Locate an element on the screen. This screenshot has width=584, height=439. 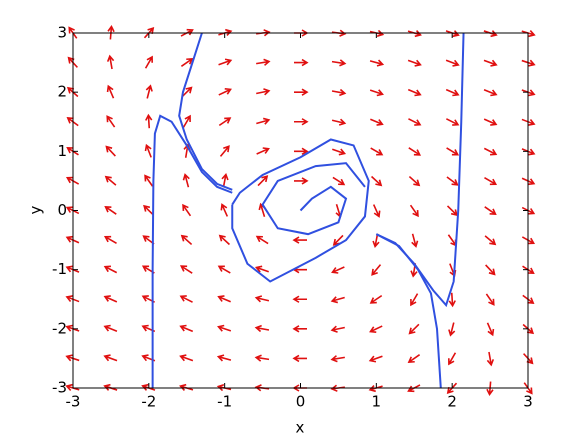
y-tick-label: 3 is located at coordinates (62, 33).